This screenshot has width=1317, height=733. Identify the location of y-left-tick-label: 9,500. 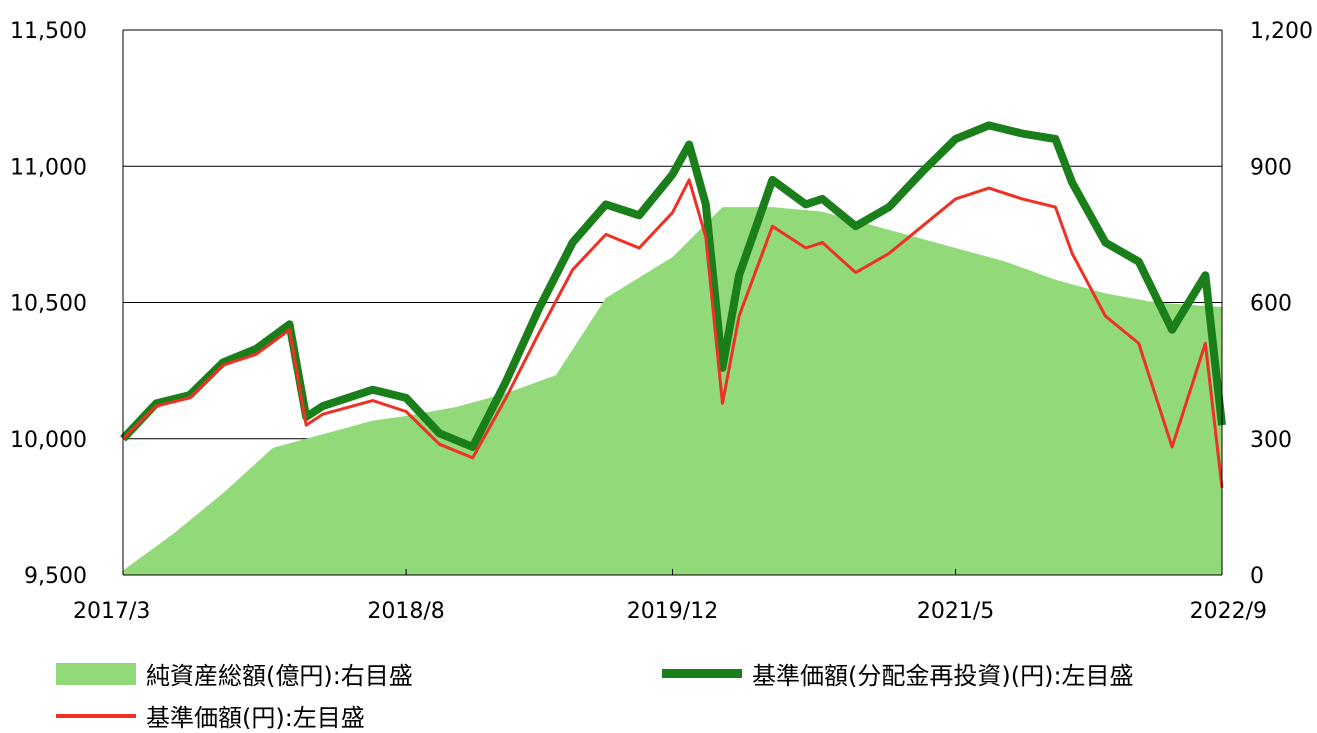
(55, 576).